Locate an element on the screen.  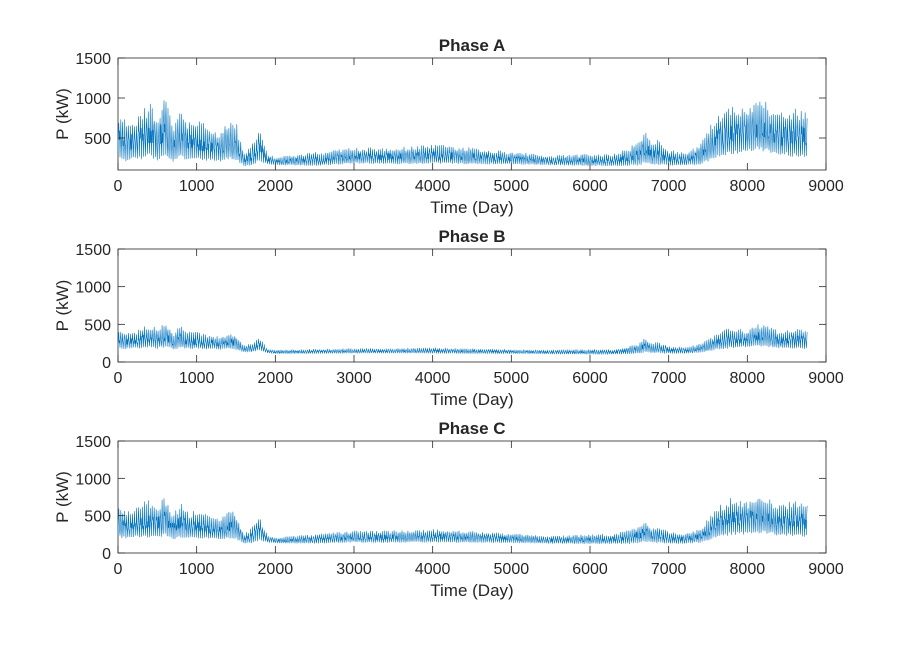
subplot-title: Phase A is located at coordinates (472, 45).